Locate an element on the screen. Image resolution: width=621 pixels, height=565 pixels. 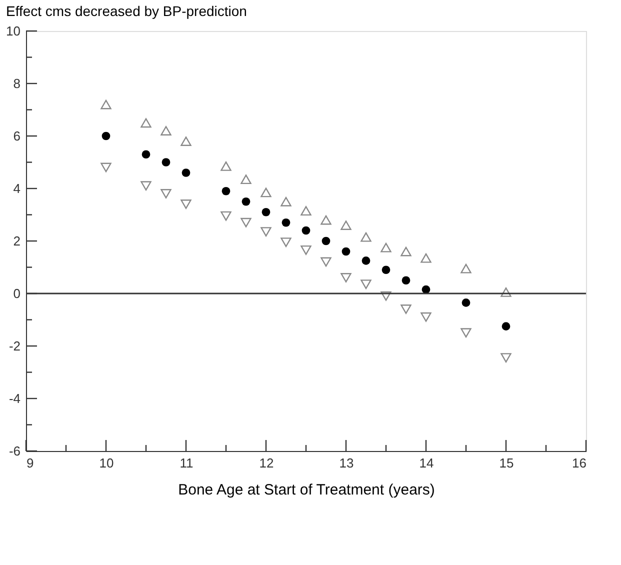
y-tick-label: 2 is located at coordinates (16, 241).